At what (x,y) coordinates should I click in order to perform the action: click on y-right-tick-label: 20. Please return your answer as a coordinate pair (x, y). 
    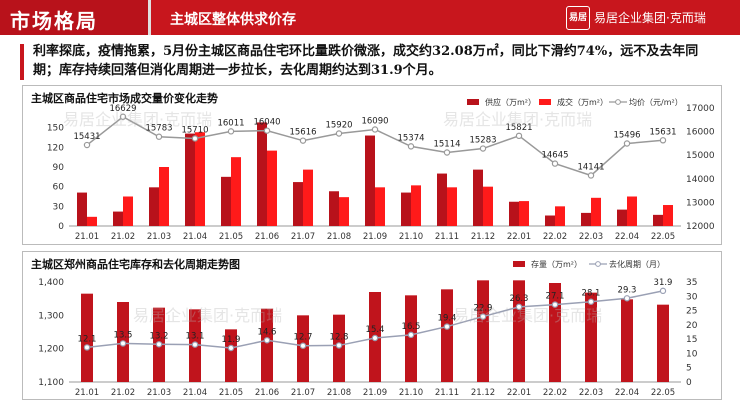
    Looking at the image, I should click on (692, 326).